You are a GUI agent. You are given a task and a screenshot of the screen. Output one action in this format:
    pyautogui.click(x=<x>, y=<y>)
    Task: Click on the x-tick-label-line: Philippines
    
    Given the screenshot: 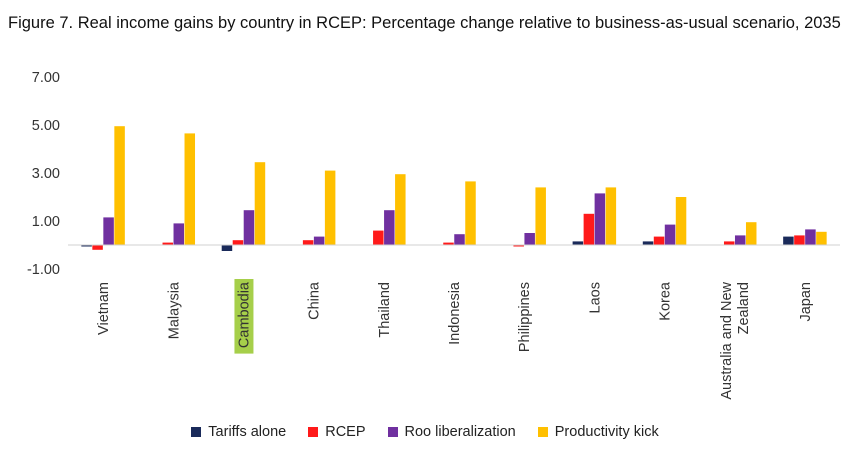 What is the action you would take?
    pyautogui.click(x=525, y=317)
    